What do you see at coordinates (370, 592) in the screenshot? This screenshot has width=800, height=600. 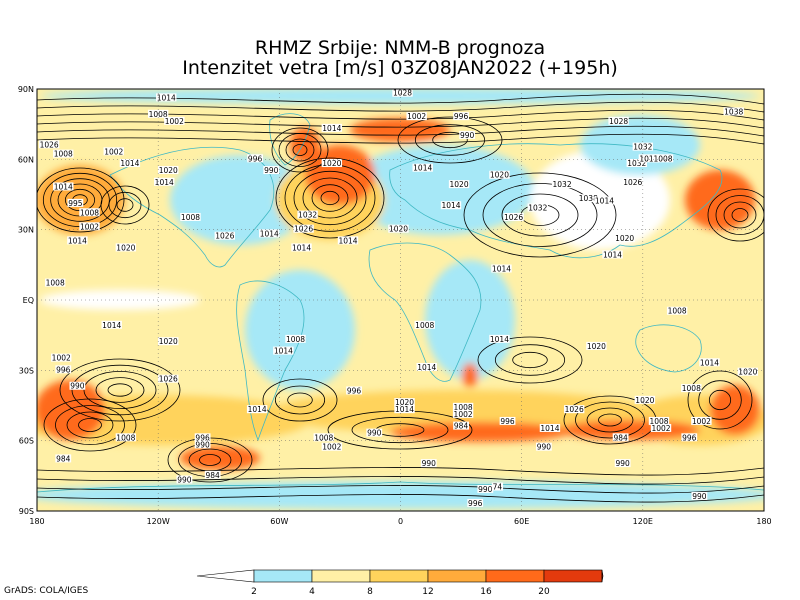 I see `colorbar-tick-label: 8` at bounding box center [370, 592].